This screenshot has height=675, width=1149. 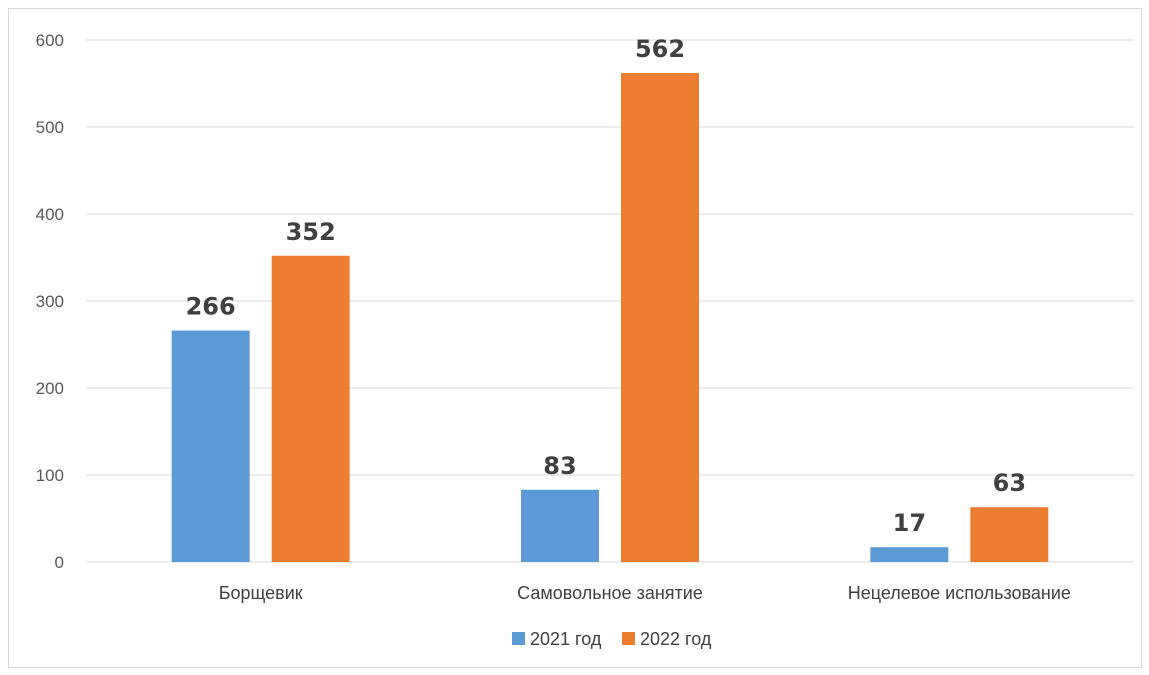 I want to click on y-tick-label: 200, so click(x=50, y=388).